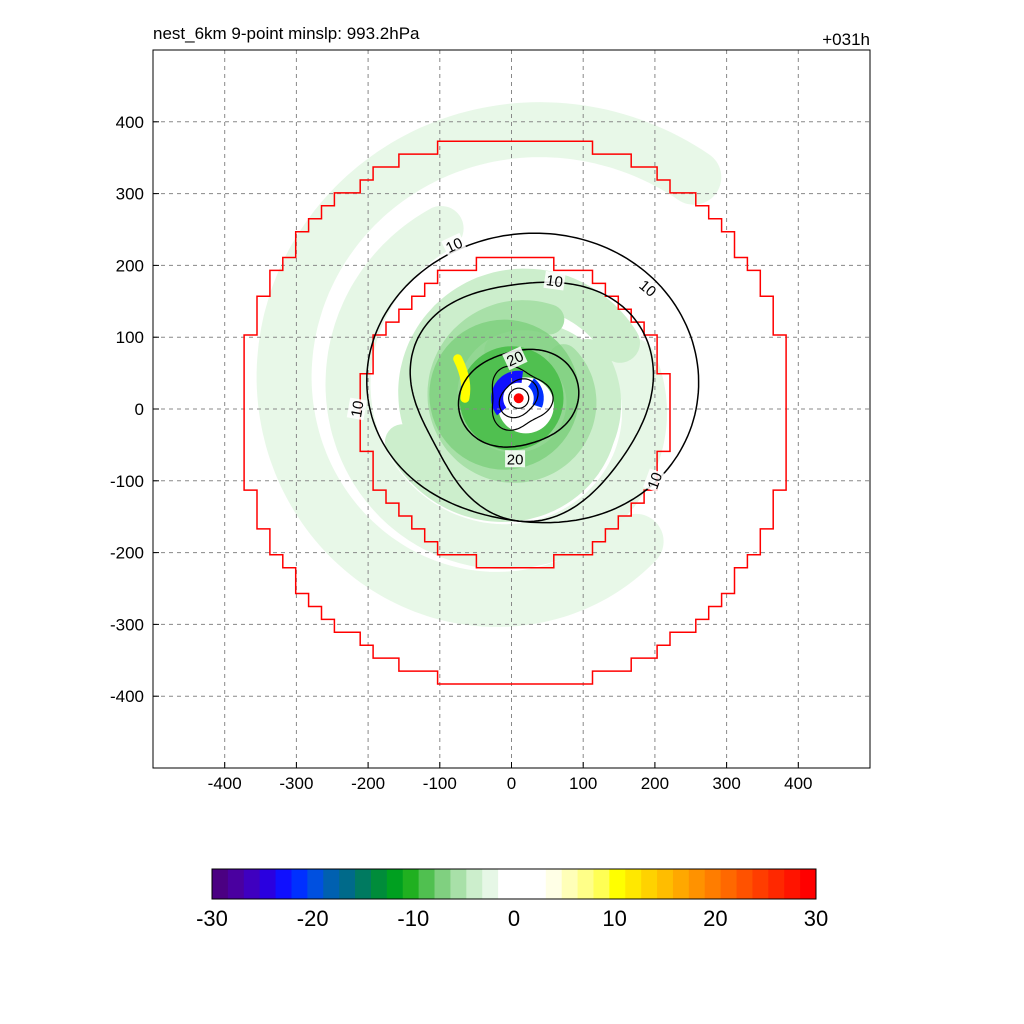  I want to click on eyewall-negative, so click(507, 393).